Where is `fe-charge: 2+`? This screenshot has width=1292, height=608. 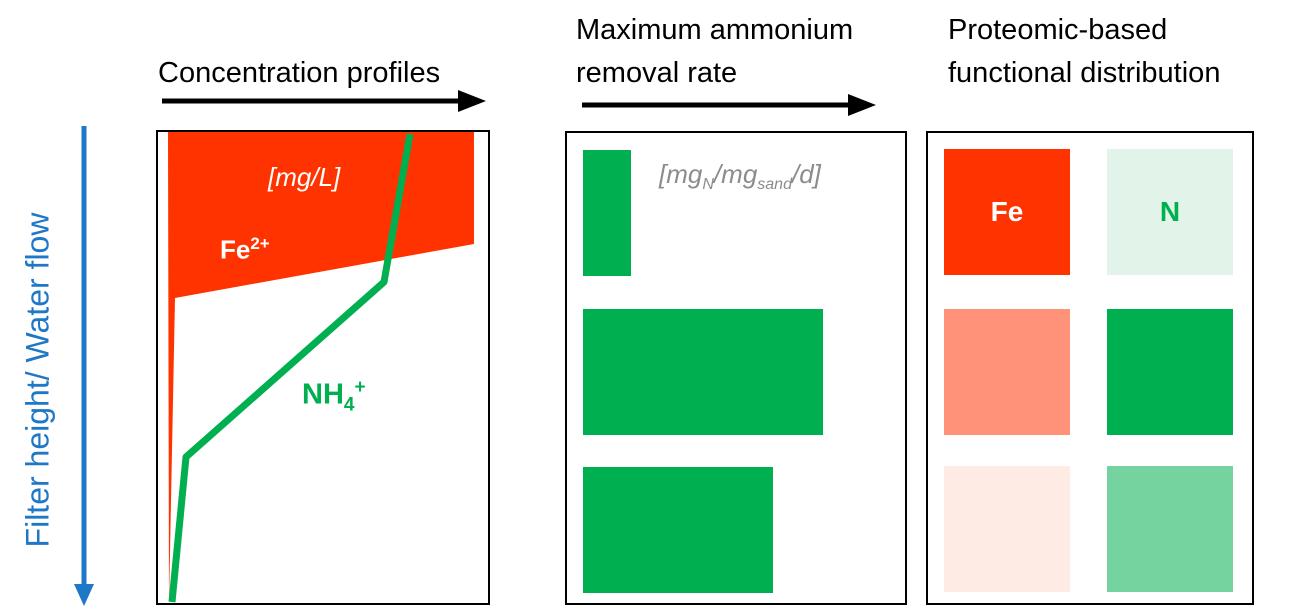
fe-charge: 2+ is located at coordinates (260, 243).